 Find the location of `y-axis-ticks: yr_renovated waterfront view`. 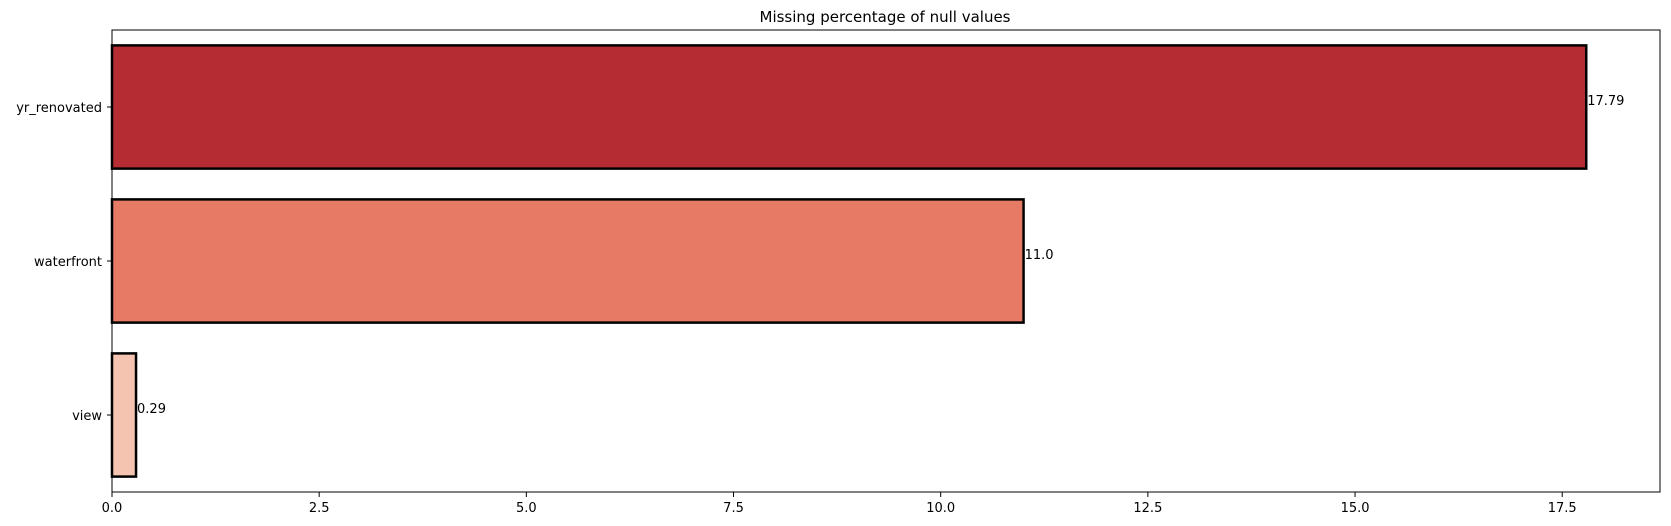

y-axis-ticks: yr_renovated waterfront view is located at coordinates (64, 262).